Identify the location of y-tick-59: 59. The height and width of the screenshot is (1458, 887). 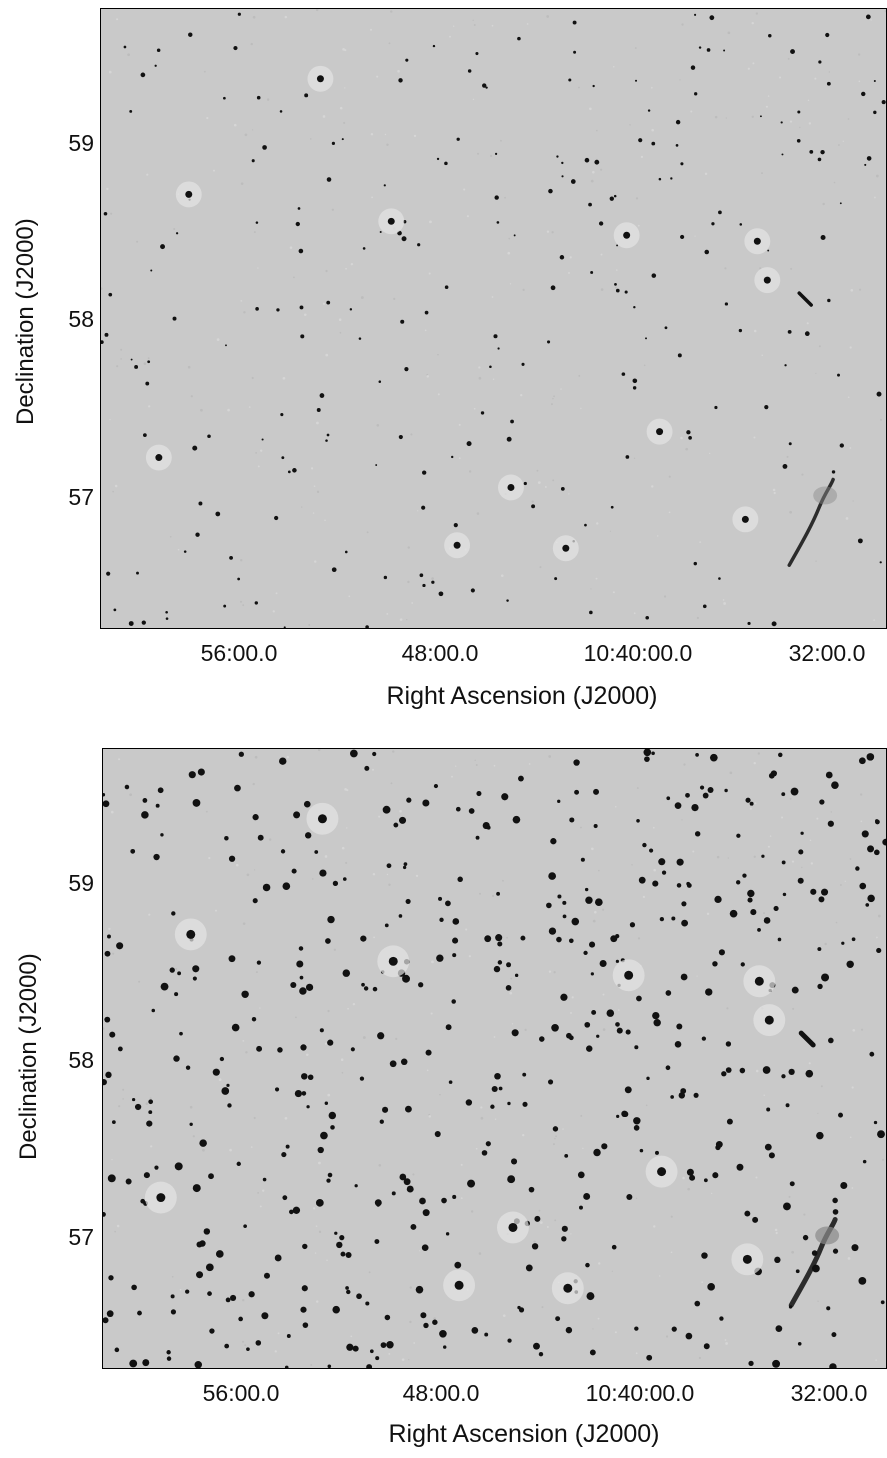
(81, 883).